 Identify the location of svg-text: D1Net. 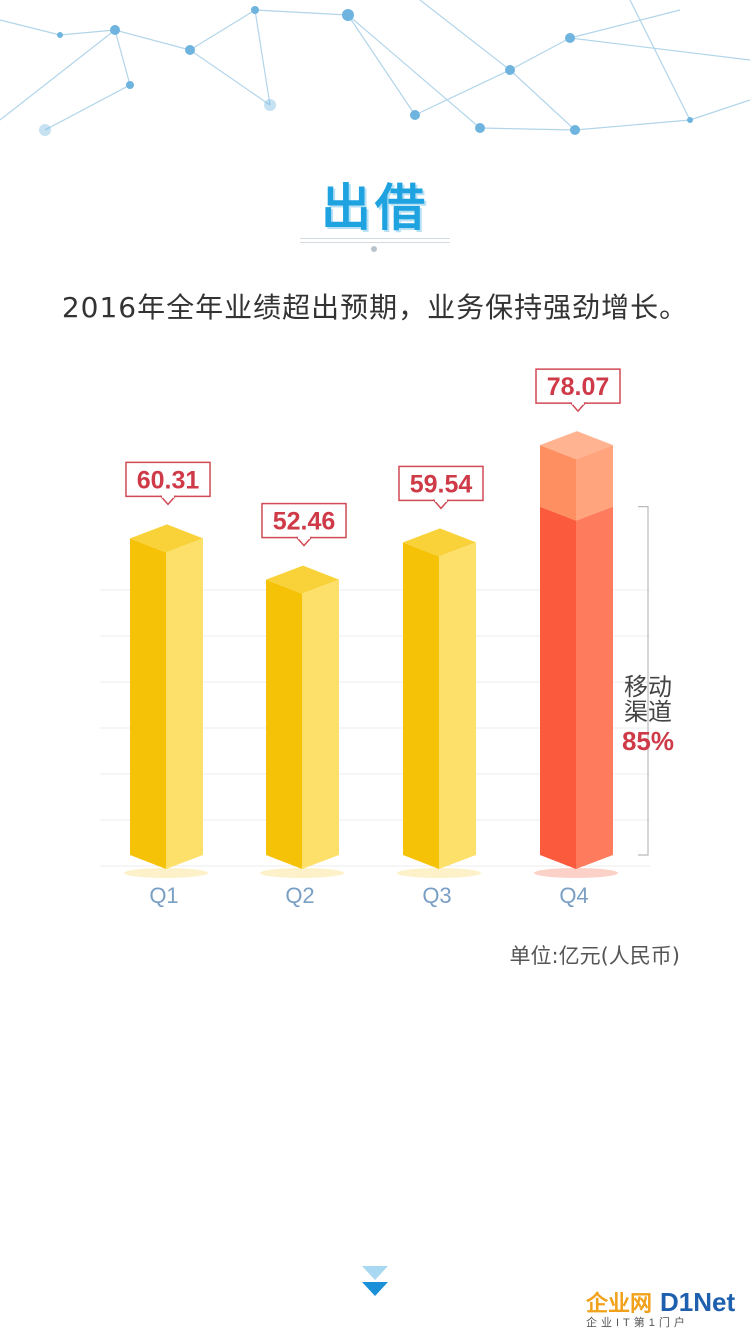
(697, 1302).